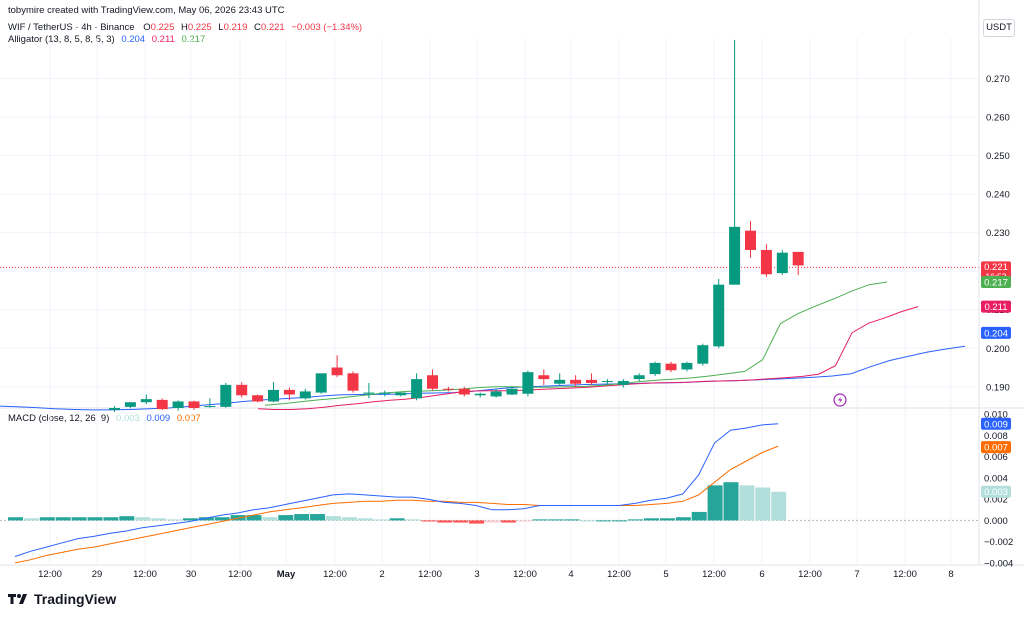 The image size is (1024, 619). Describe the element at coordinates (996, 423) in the screenshot. I see `macd-value-label: 0.009` at that location.